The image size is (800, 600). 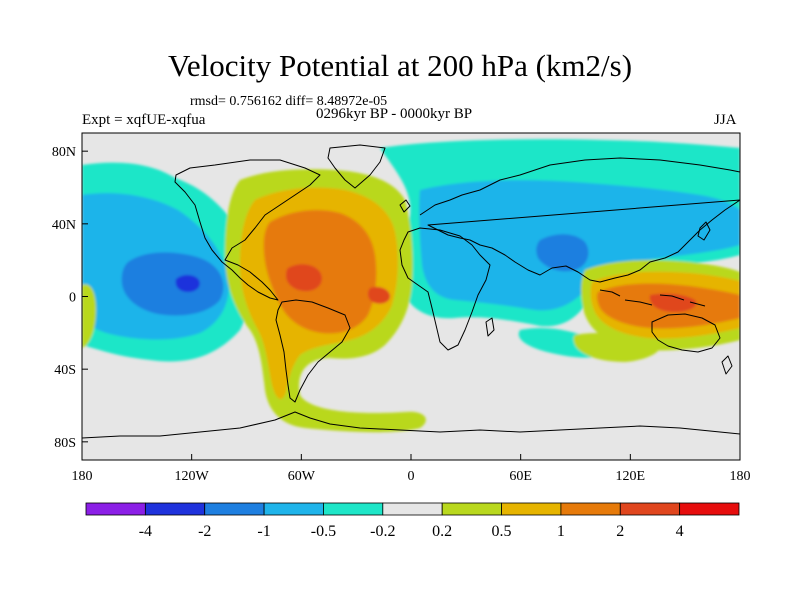 I want to click on colorbar-level-1: -2, so click(x=204, y=531).